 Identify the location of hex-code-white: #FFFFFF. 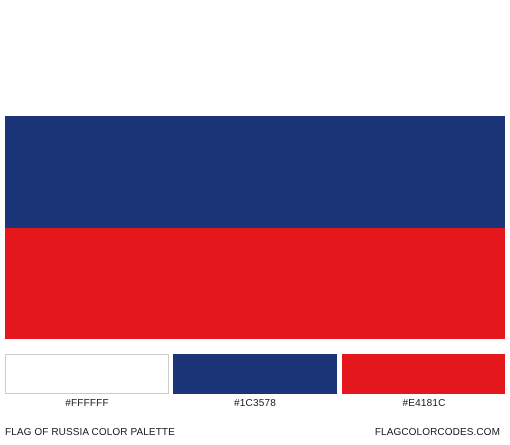
(87, 403).